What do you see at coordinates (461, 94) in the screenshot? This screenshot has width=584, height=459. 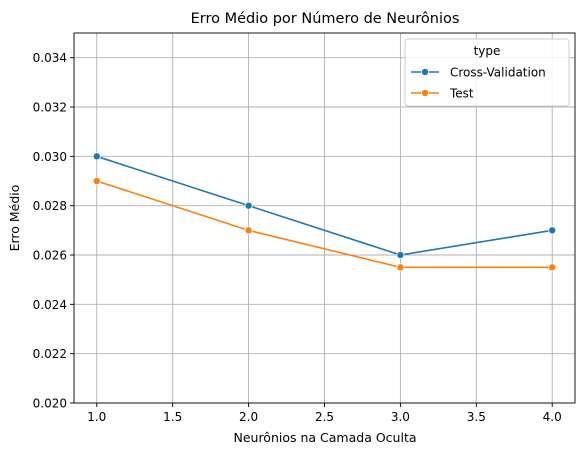 I see `legend-label: Test` at bounding box center [461, 94].